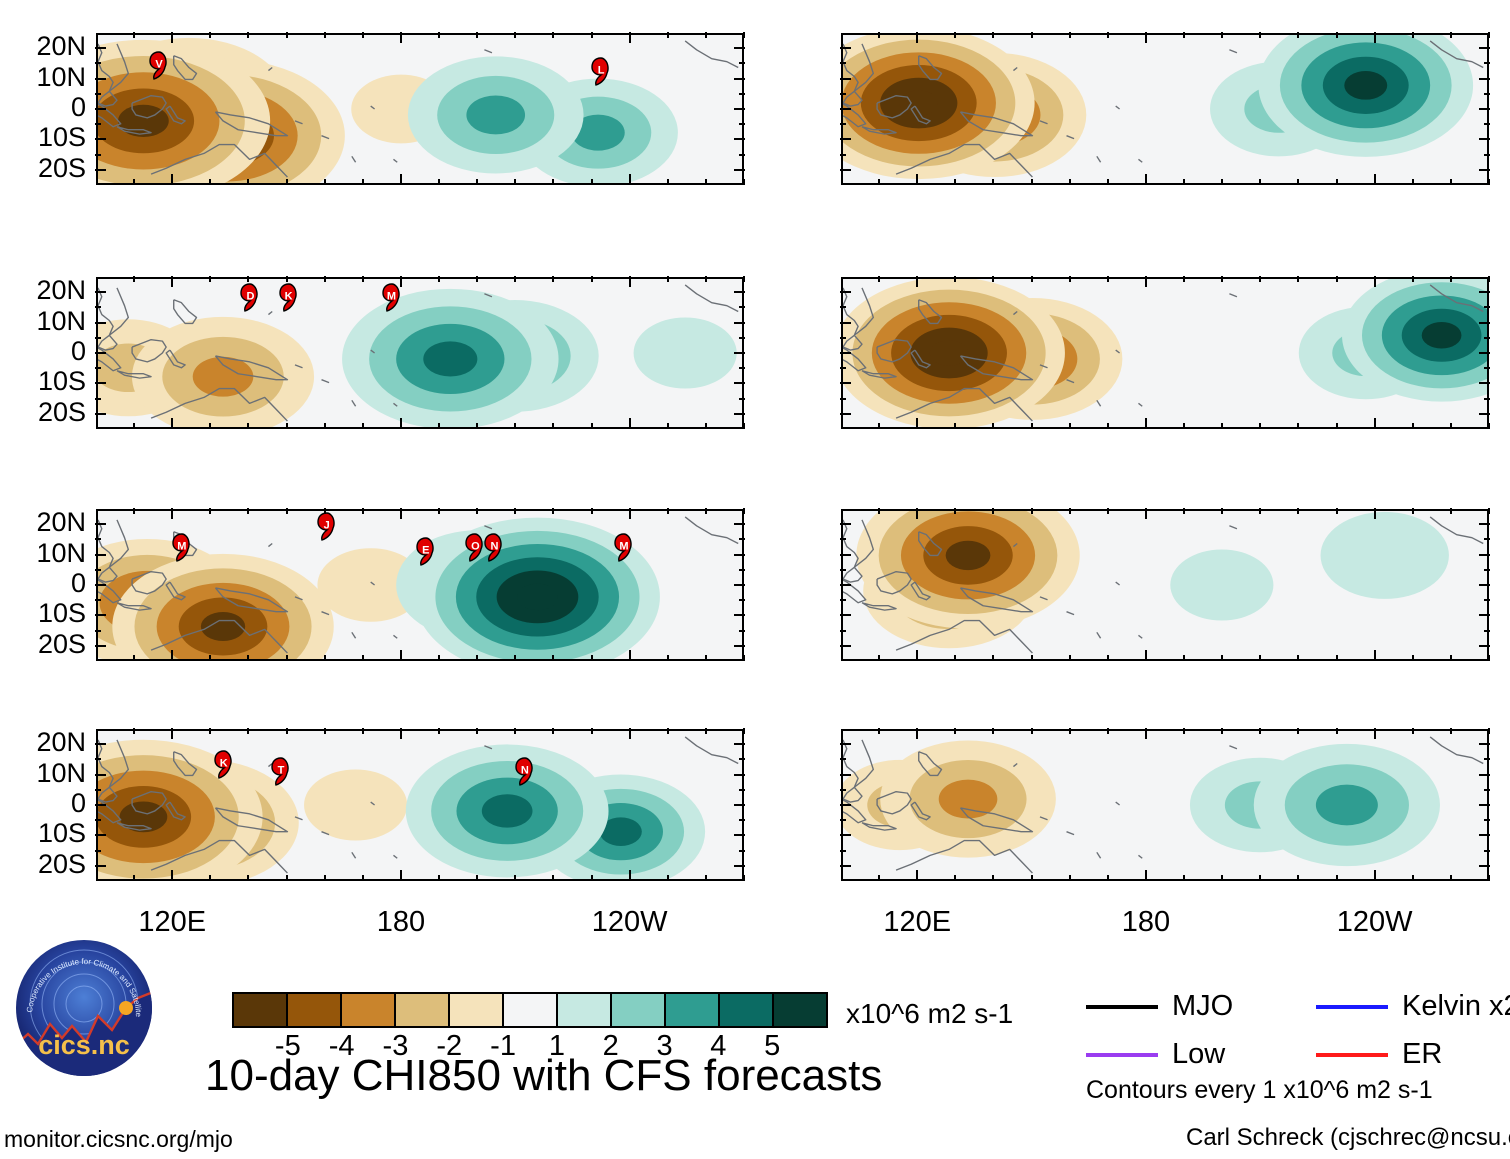  Describe the element at coordinates (772, 1046) in the screenshot. I see `colorbar-tick-5: 5` at that location.